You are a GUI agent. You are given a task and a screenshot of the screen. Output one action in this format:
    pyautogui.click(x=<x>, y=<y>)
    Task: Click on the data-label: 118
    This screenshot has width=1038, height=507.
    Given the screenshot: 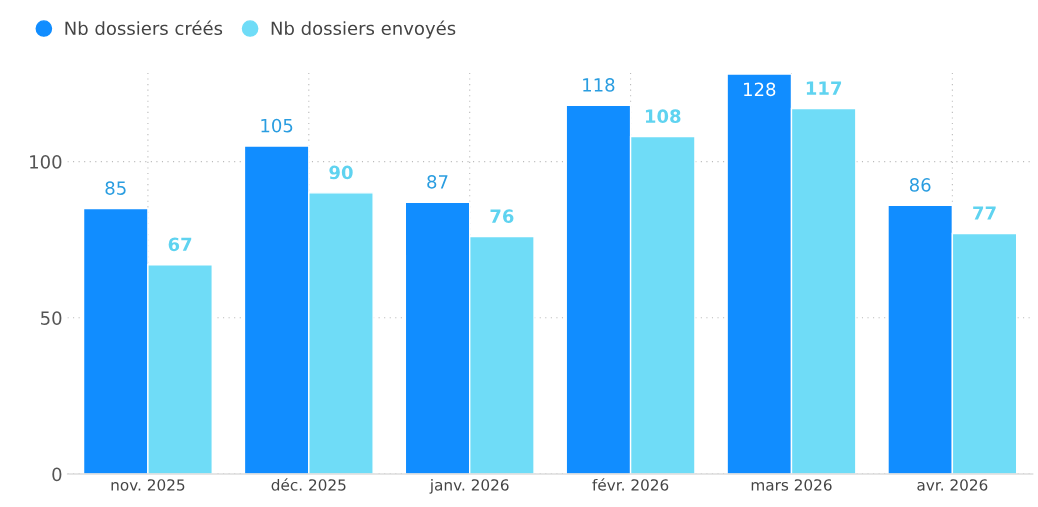 What is the action you would take?
    pyautogui.click(x=599, y=85)
    